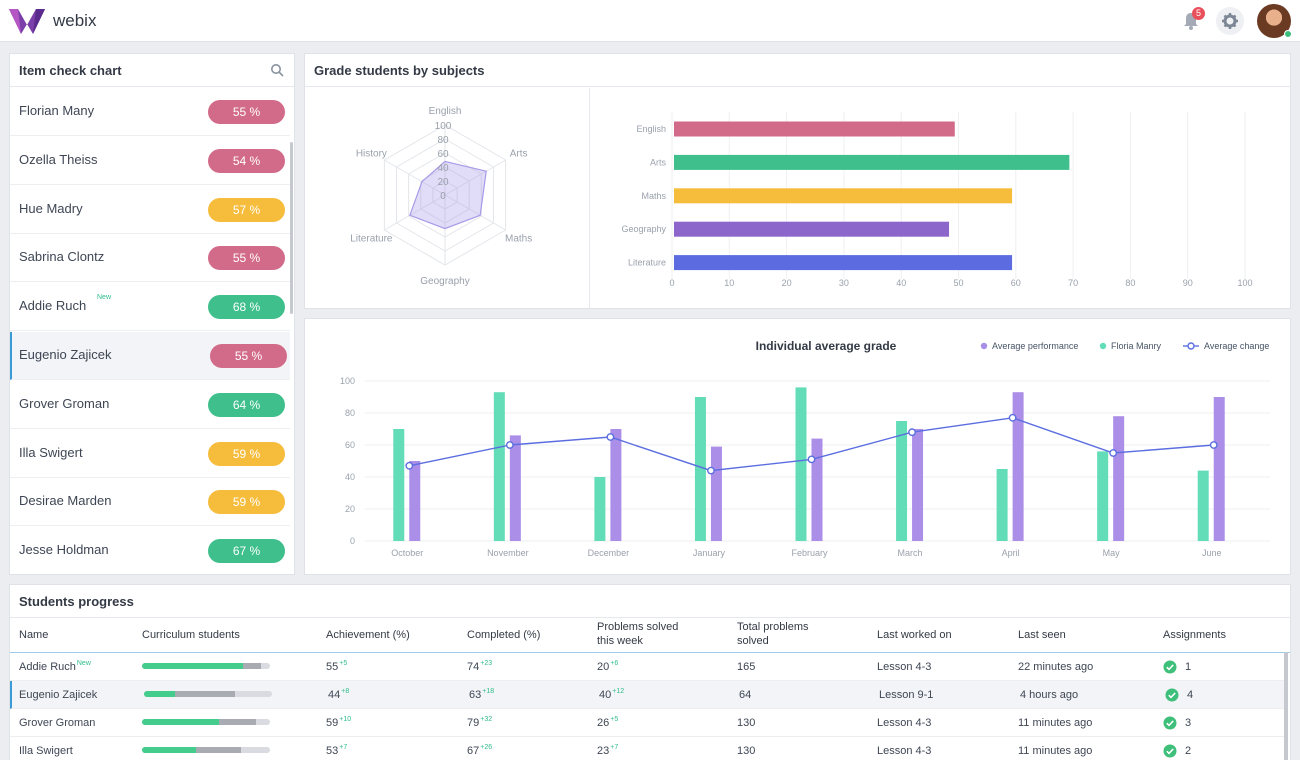 This screenshot has width=1300, height=760. What do you see at coordinates (729, 283) in the screenshot?
I see `bar-x-tick: 10` at bounding box center [729, 283].